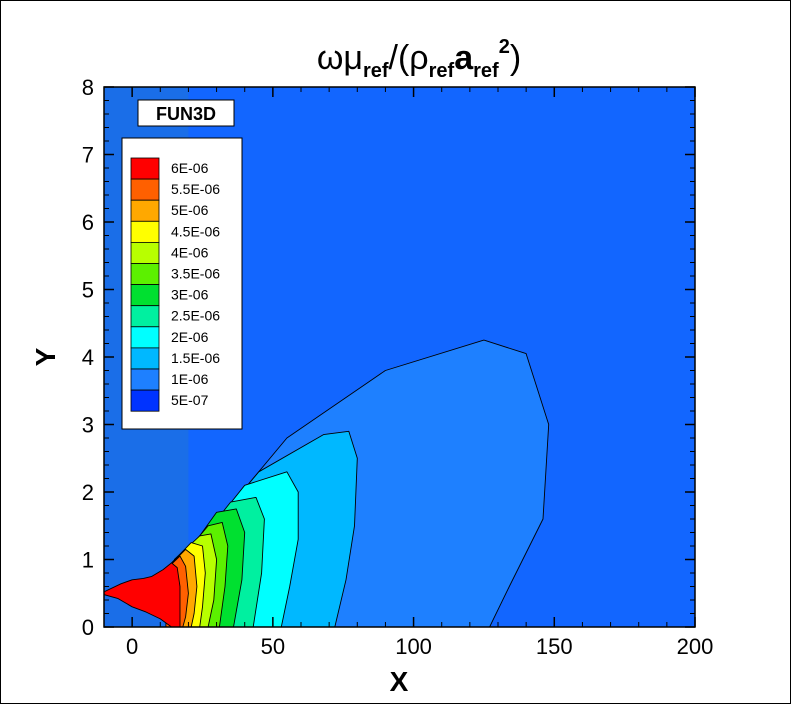 Image resolution: width=791 pixels, height=704 pixels. I want to click on legend-label: 3E-06, so click(190, 295).